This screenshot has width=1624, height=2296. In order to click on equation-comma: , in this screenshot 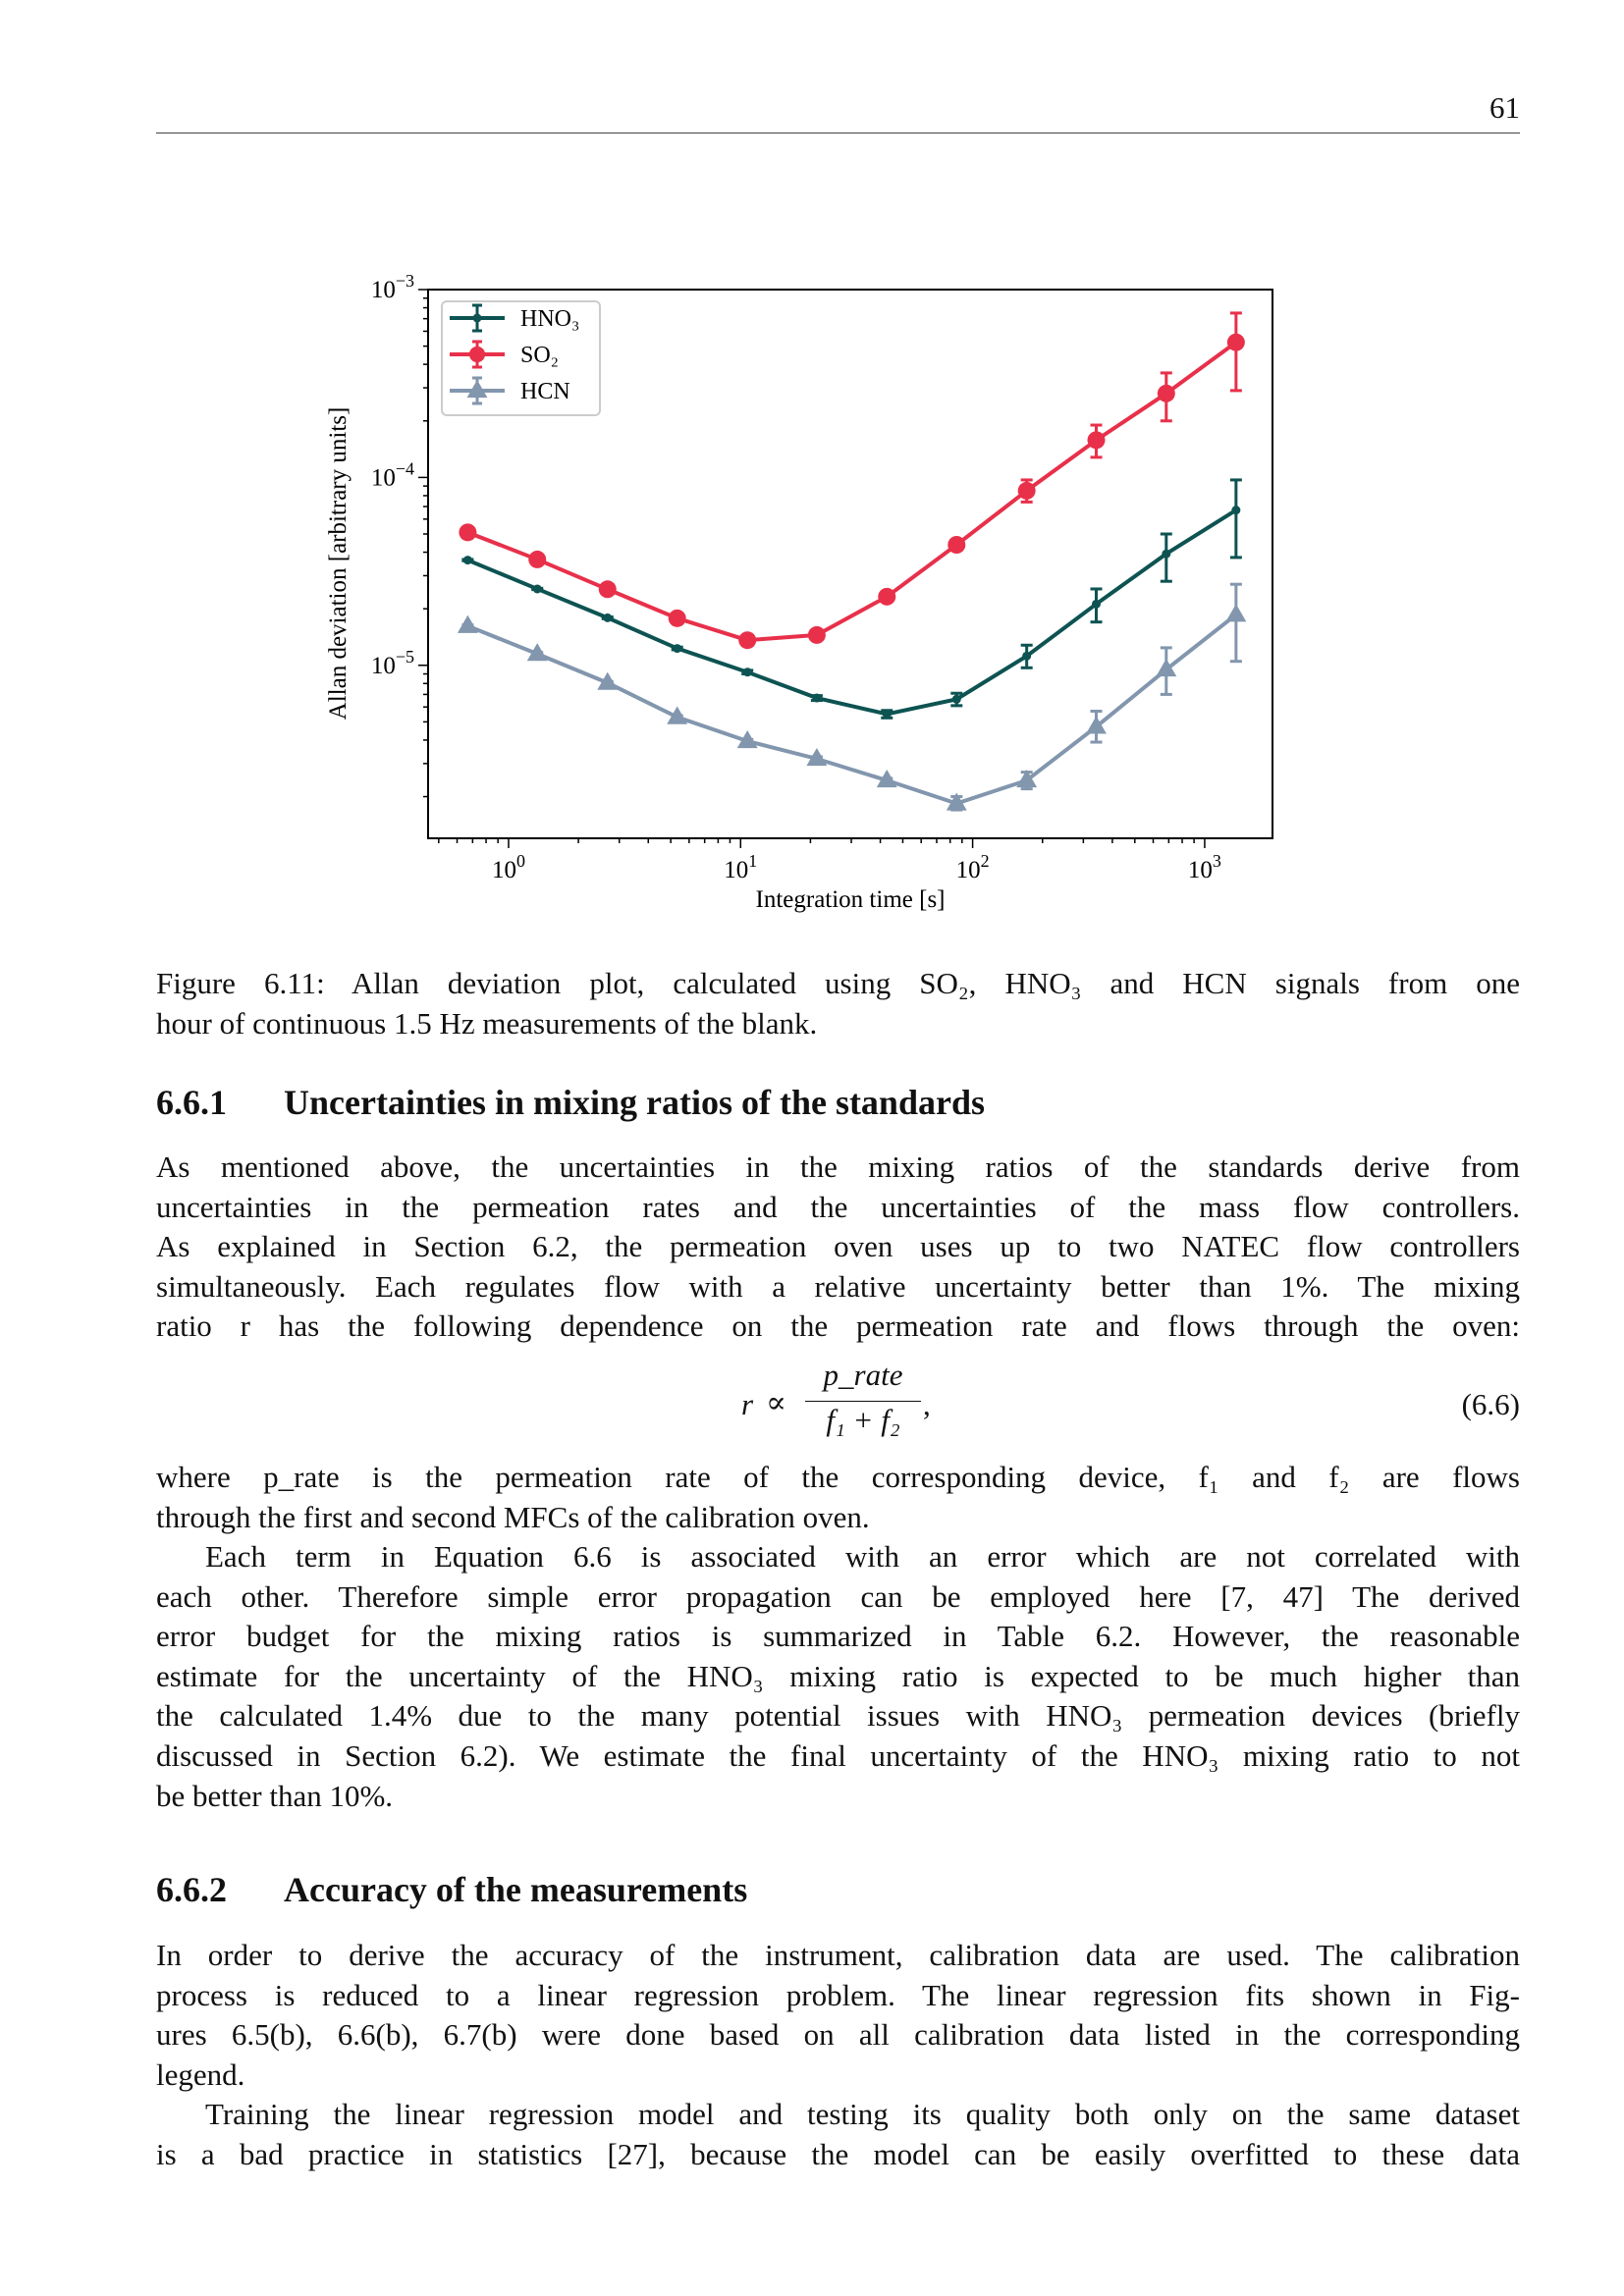, I will do `click(927, 1404)`.